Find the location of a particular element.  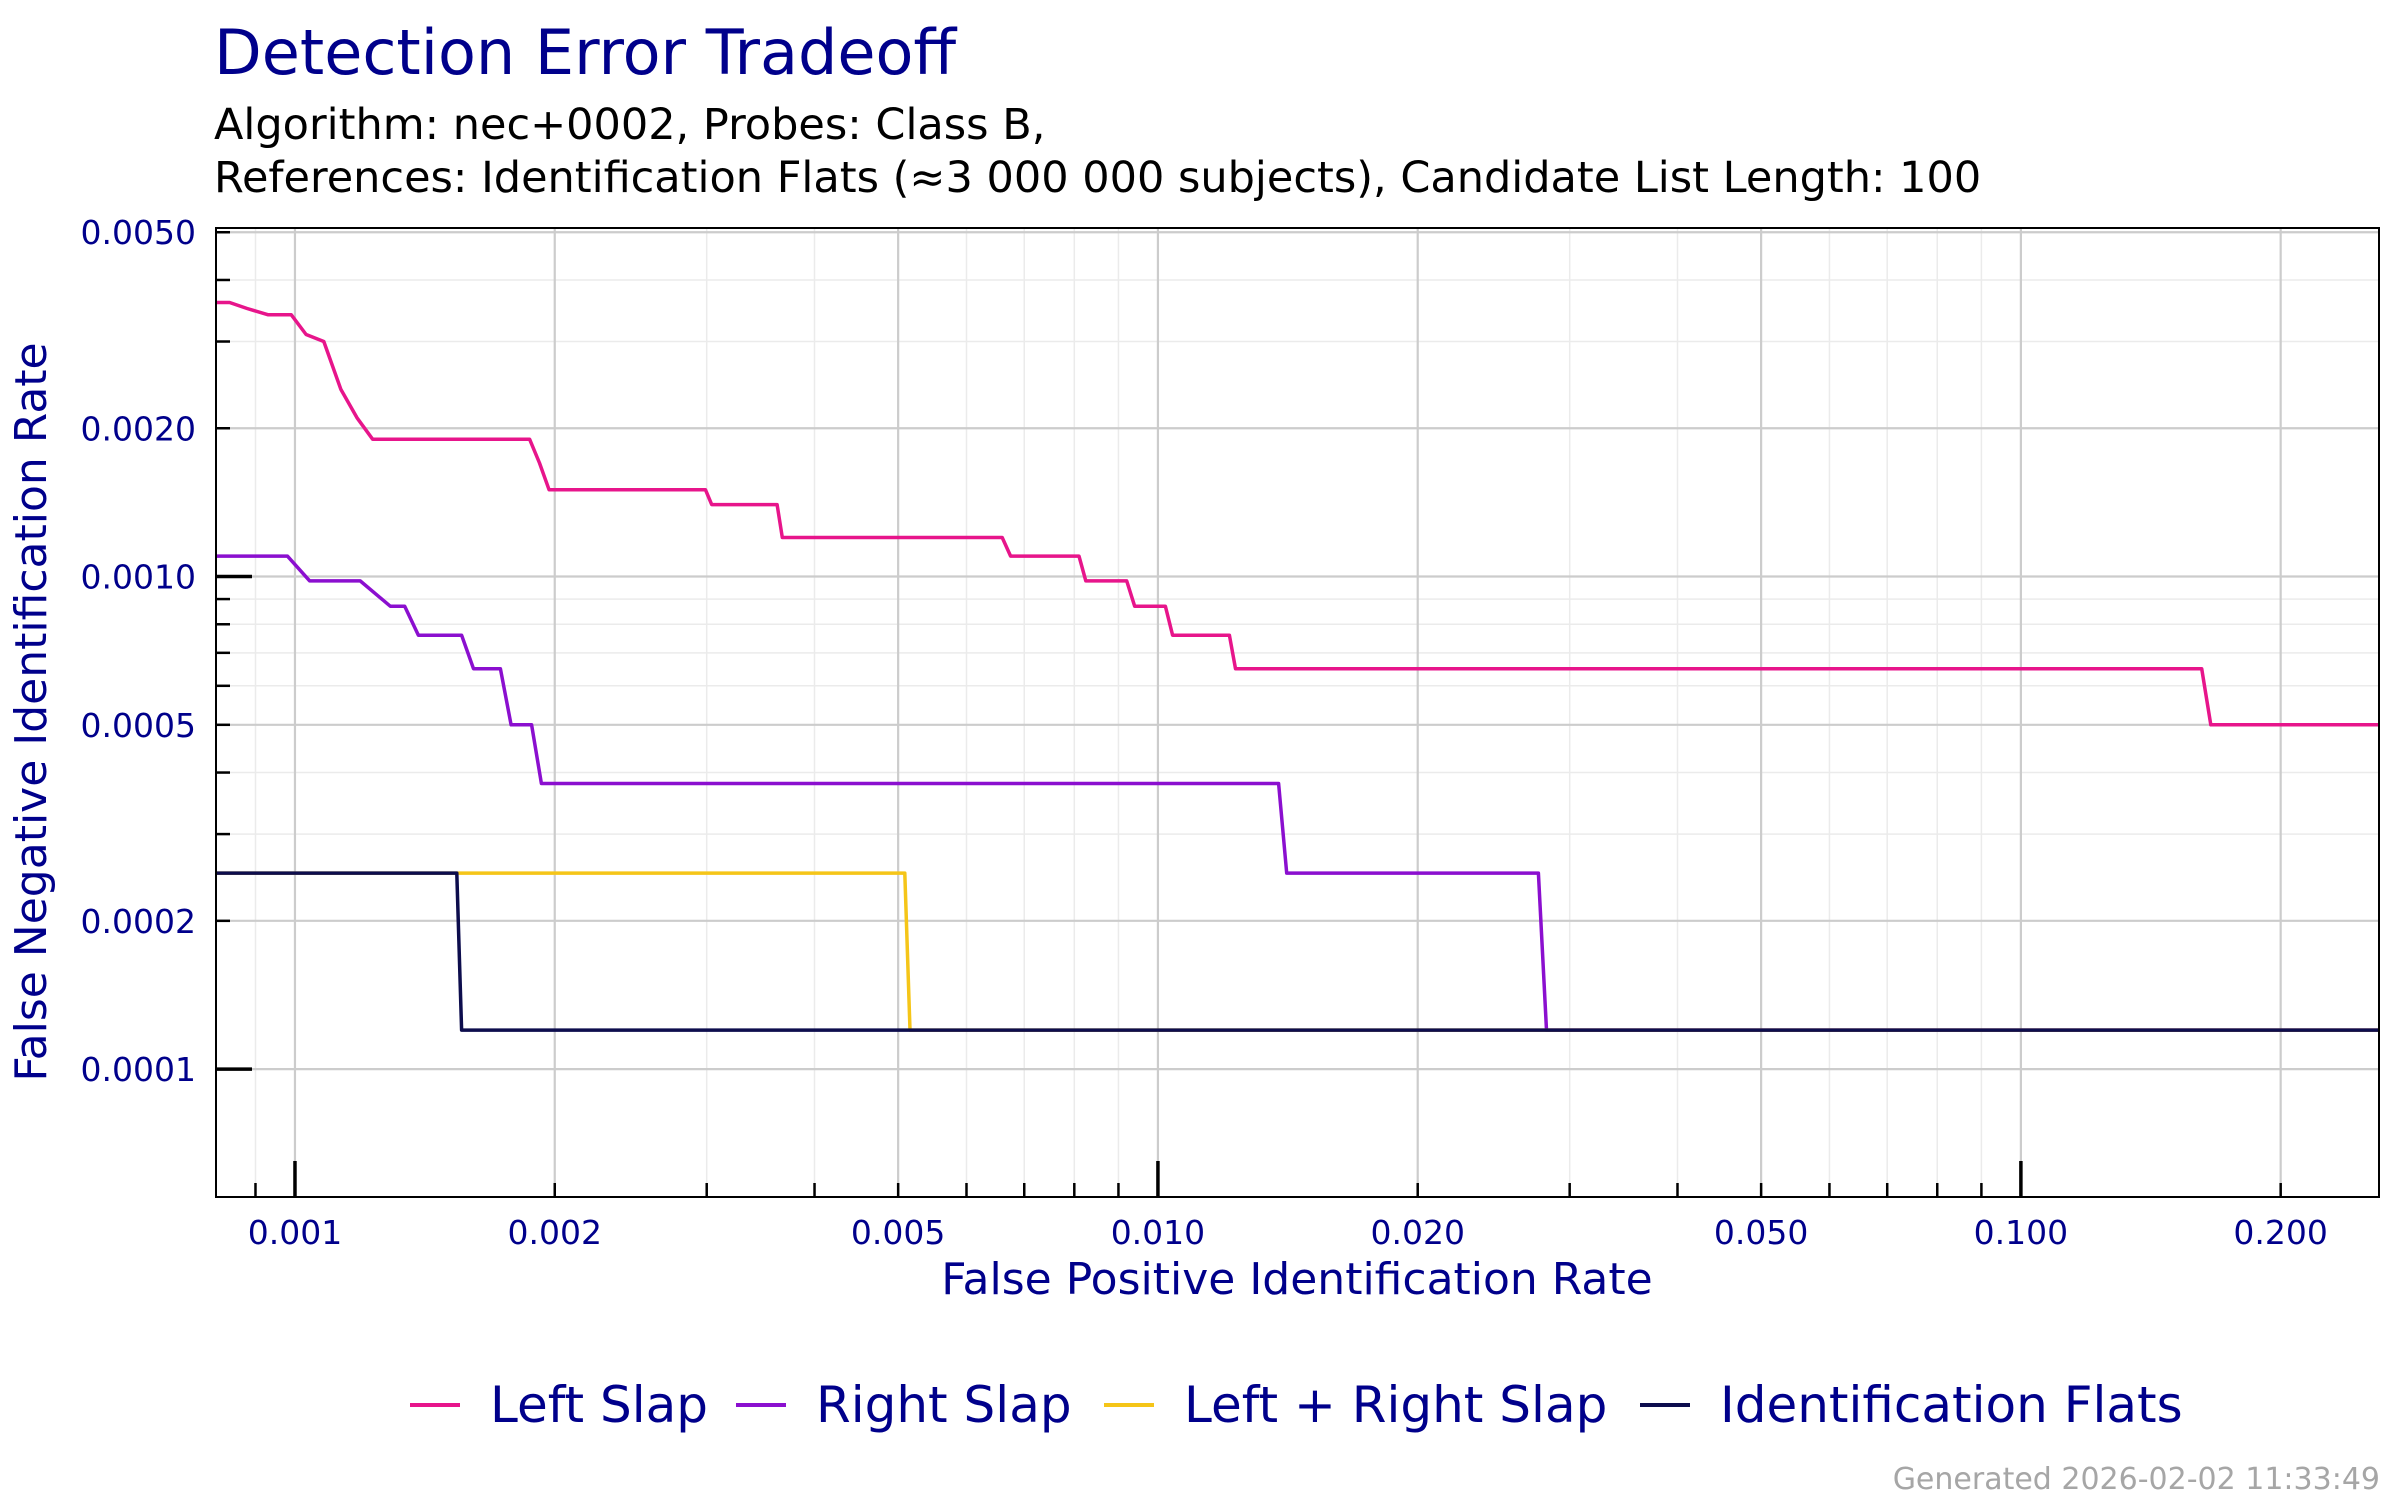

x-tick-labels: 0.001 0.002 0.005 0.010 0.020 0.050 0.100 0.200 is located at coordinates (1288, 1232).